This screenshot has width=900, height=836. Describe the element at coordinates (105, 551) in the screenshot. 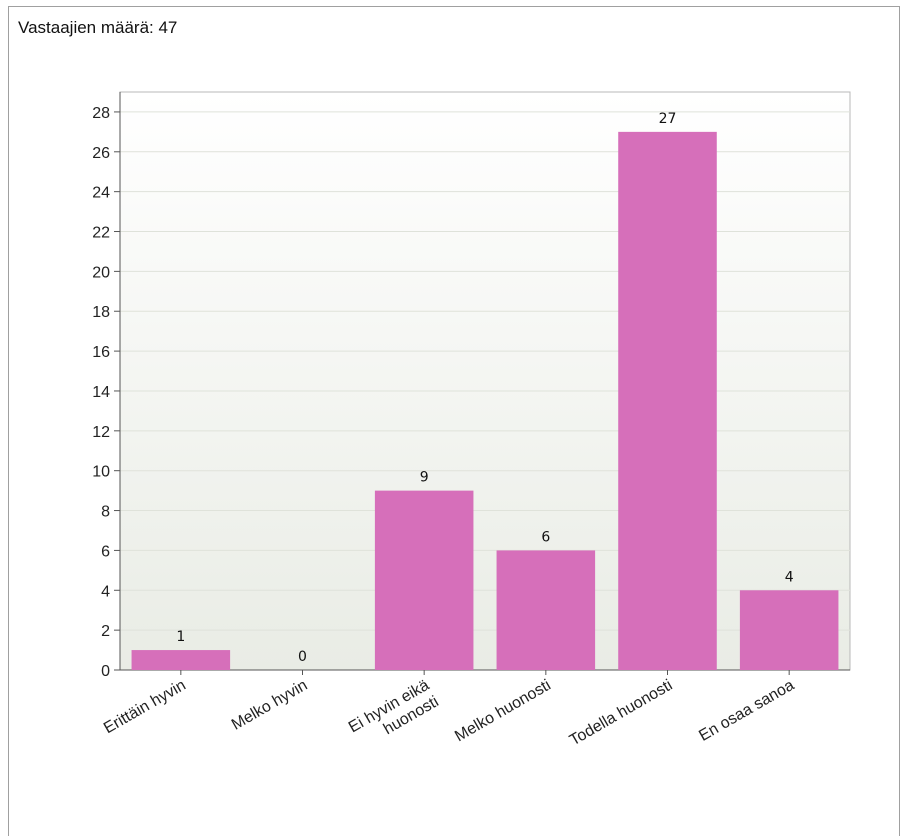

I see `y-tick-label: 6` at that location.